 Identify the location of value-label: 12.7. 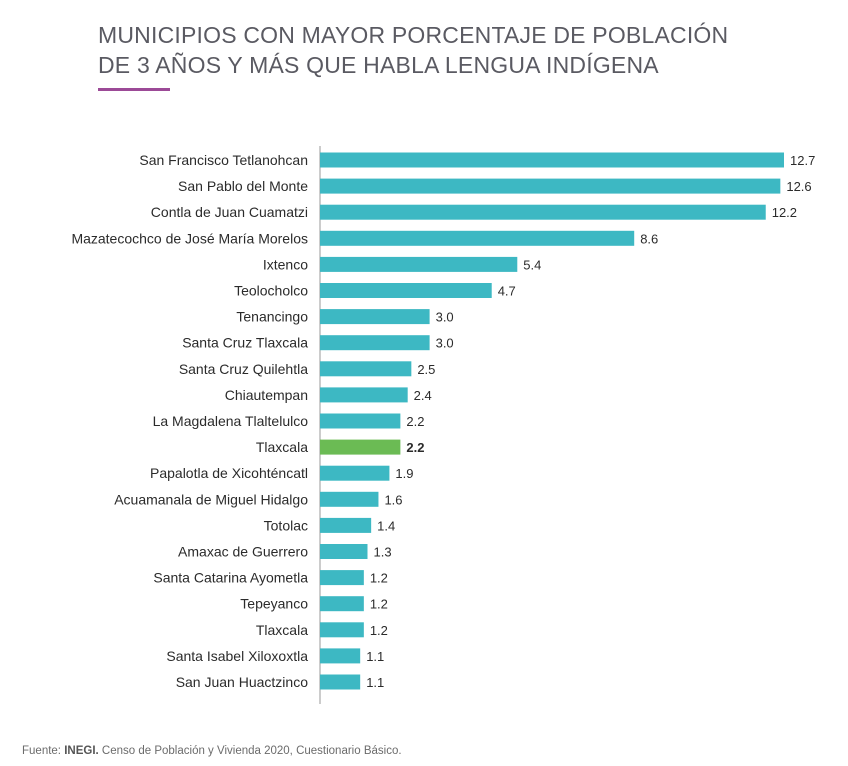
(802, 160).